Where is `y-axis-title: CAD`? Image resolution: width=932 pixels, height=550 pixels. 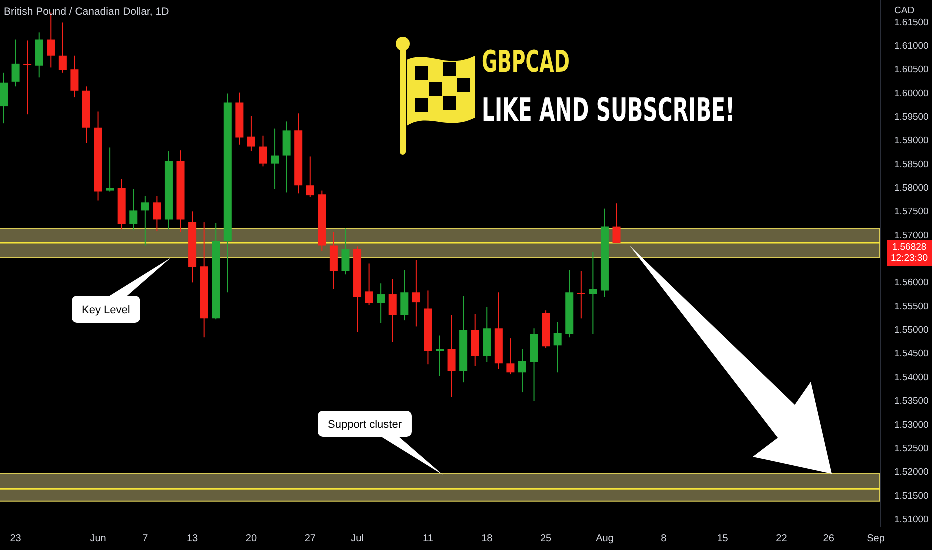 y-axis-title: CAD is located at coordinates (904, 11).